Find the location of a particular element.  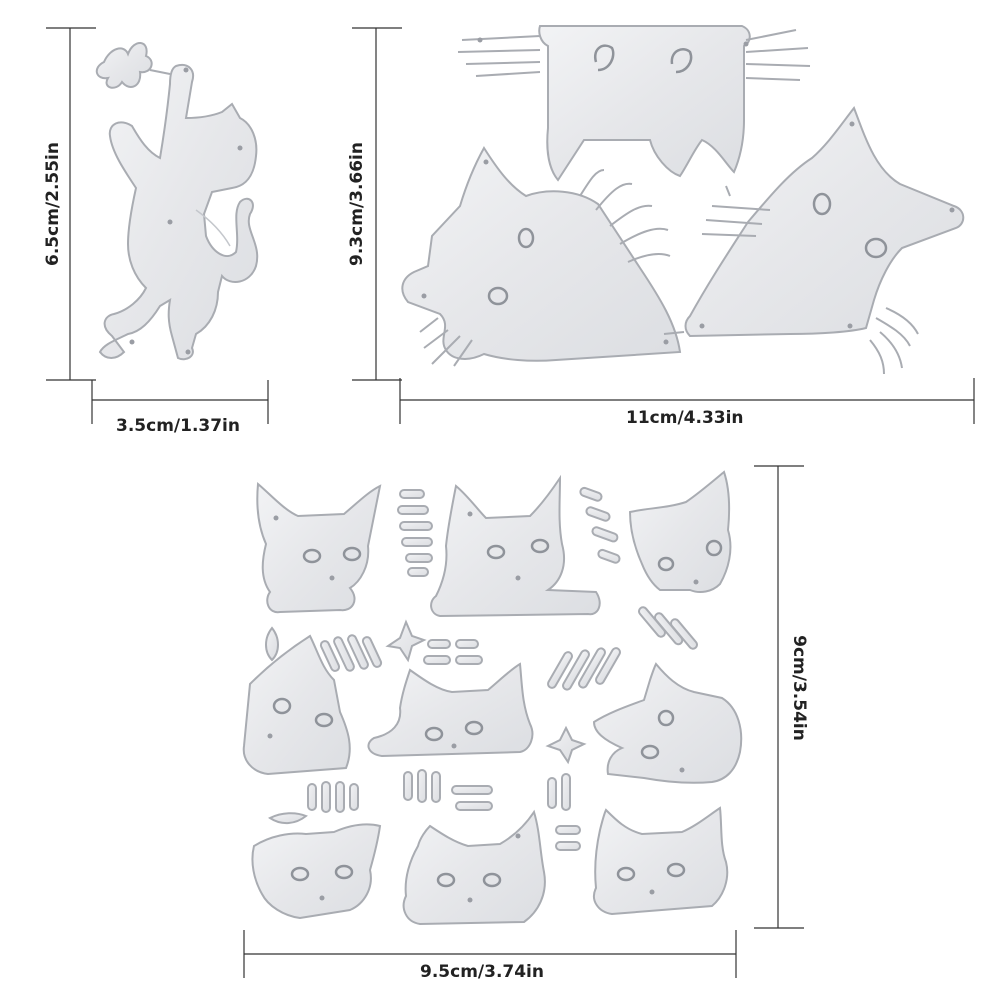

left-cat-shape is located at coordinates (541, 254).